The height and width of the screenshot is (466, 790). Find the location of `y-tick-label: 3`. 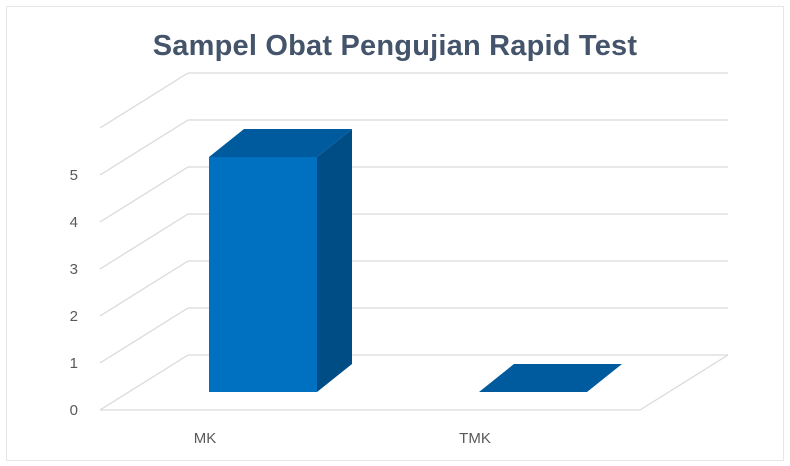

y-tick-label: 3 is located at coordinates (74, 269).